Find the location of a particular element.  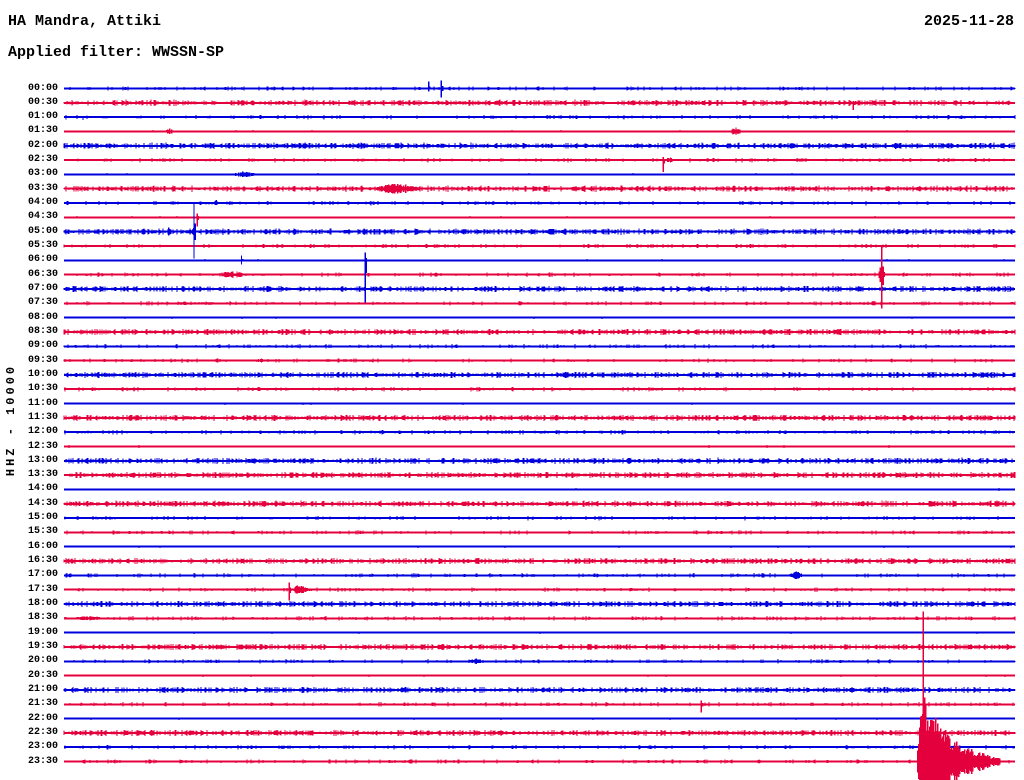

row-time-label: 20:00 is located at coordinates (42, 661).